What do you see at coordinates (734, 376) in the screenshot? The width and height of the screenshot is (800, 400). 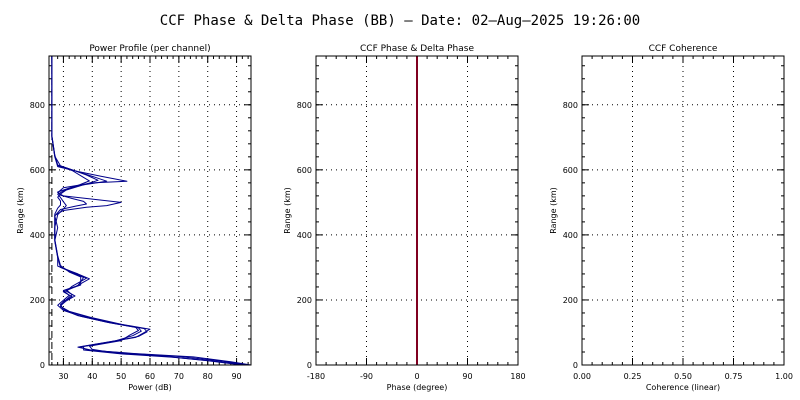 I see `x-tick-label: 0.75` at bounding box center [734, 376].